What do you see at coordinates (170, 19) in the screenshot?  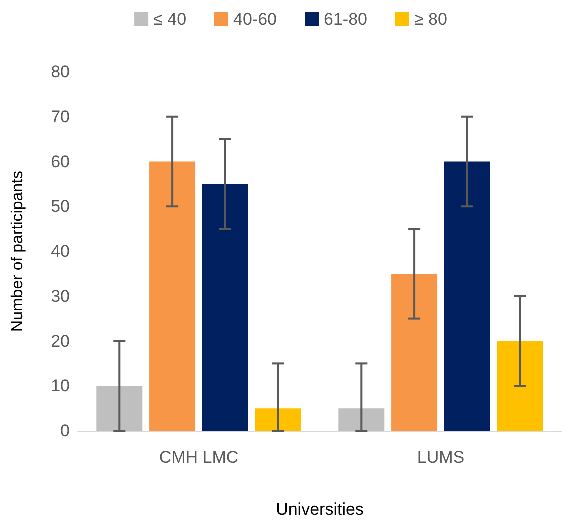 I see `legend-label: ≤ 40` at bounding box center [170, 19].